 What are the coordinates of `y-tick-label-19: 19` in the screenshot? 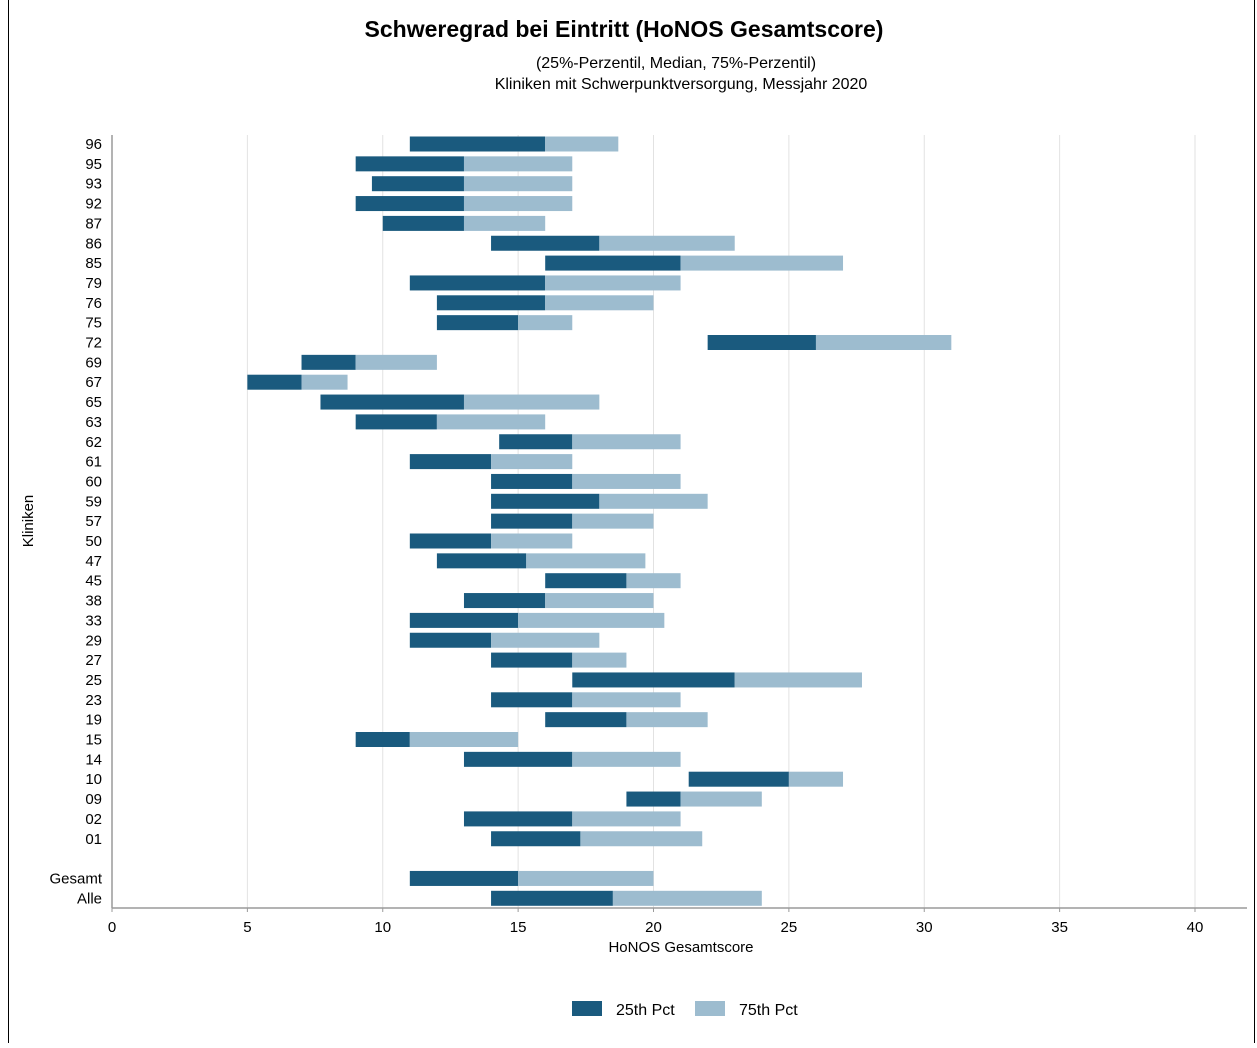 It's located at (93, 720).